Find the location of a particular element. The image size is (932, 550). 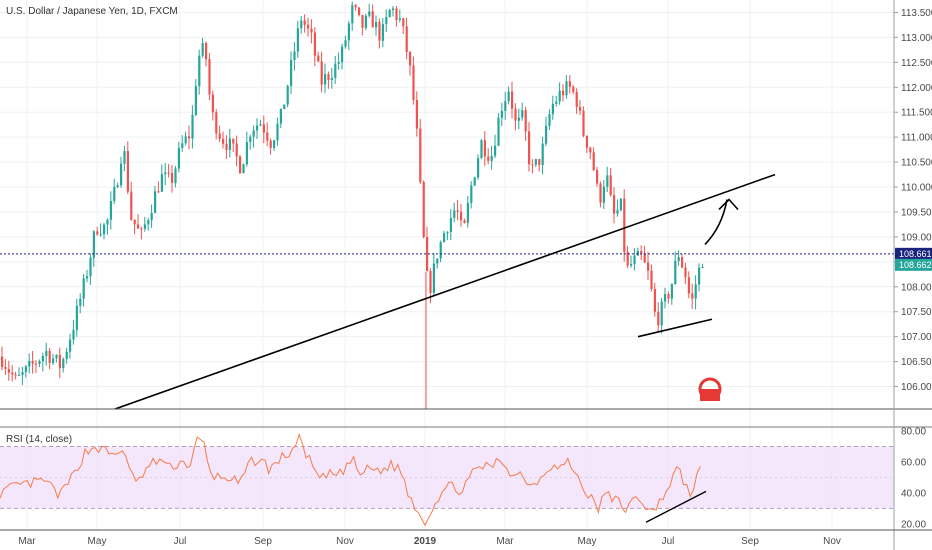

last-price-tag is located at coordinates (913, 253).